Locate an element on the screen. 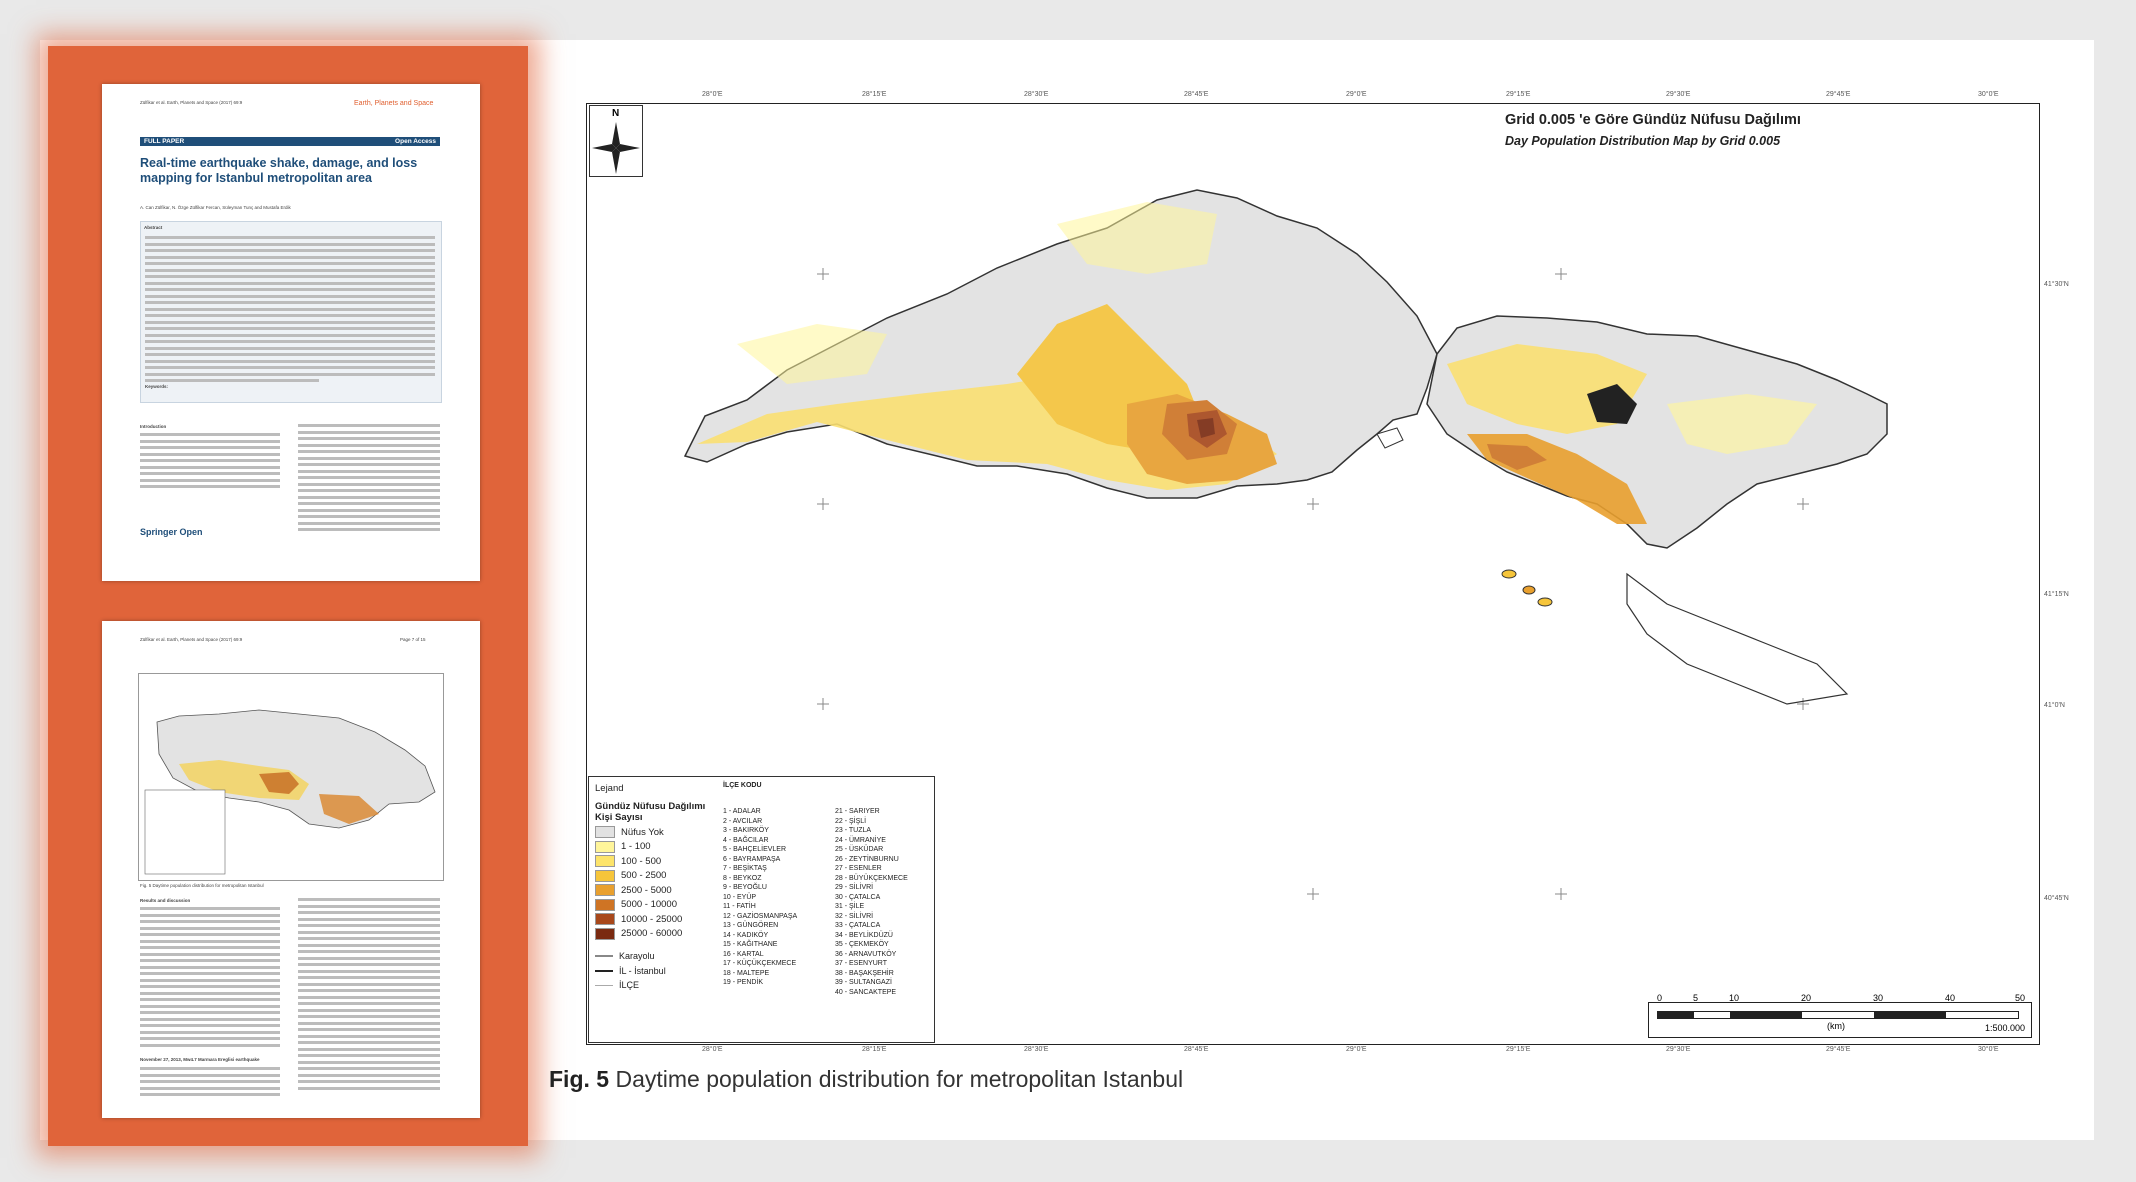  latitude-tick: 41°15'N is located at coordinates (2056, 594).